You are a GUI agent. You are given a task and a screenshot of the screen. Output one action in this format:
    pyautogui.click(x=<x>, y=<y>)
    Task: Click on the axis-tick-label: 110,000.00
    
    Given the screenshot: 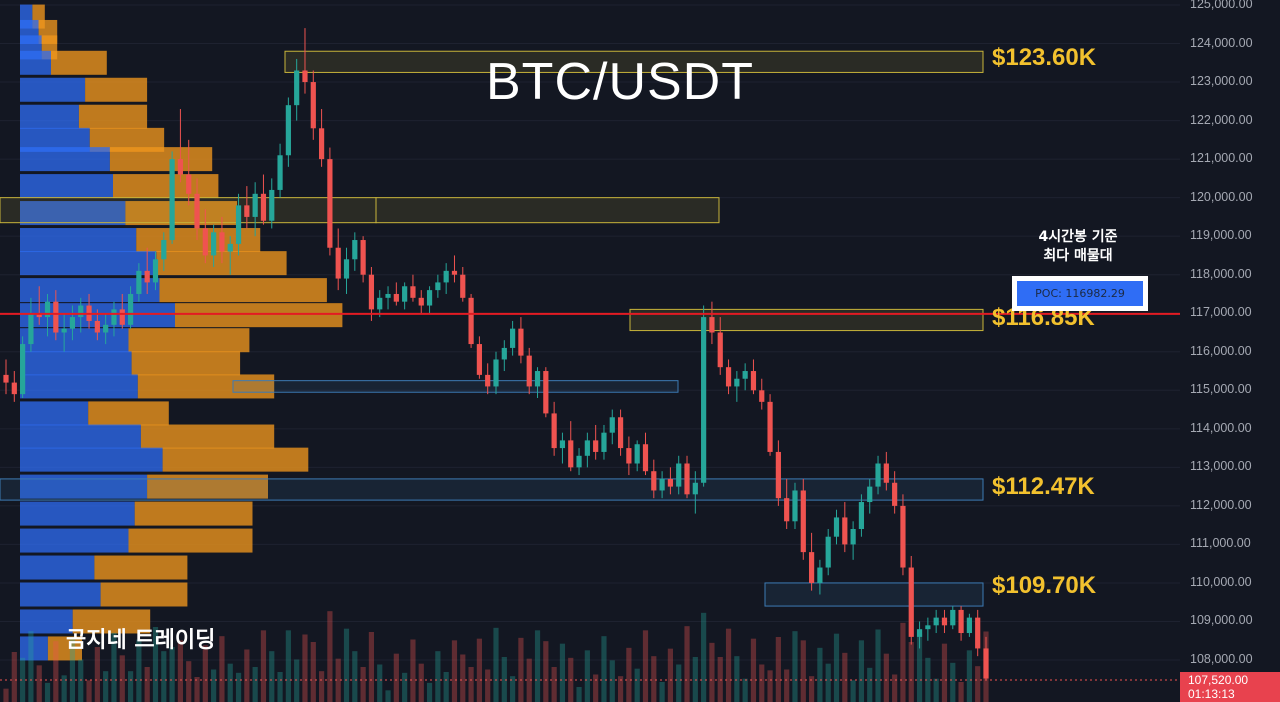 What is the action you would take?
    pyautogui.click(x=1221, y=581)
    